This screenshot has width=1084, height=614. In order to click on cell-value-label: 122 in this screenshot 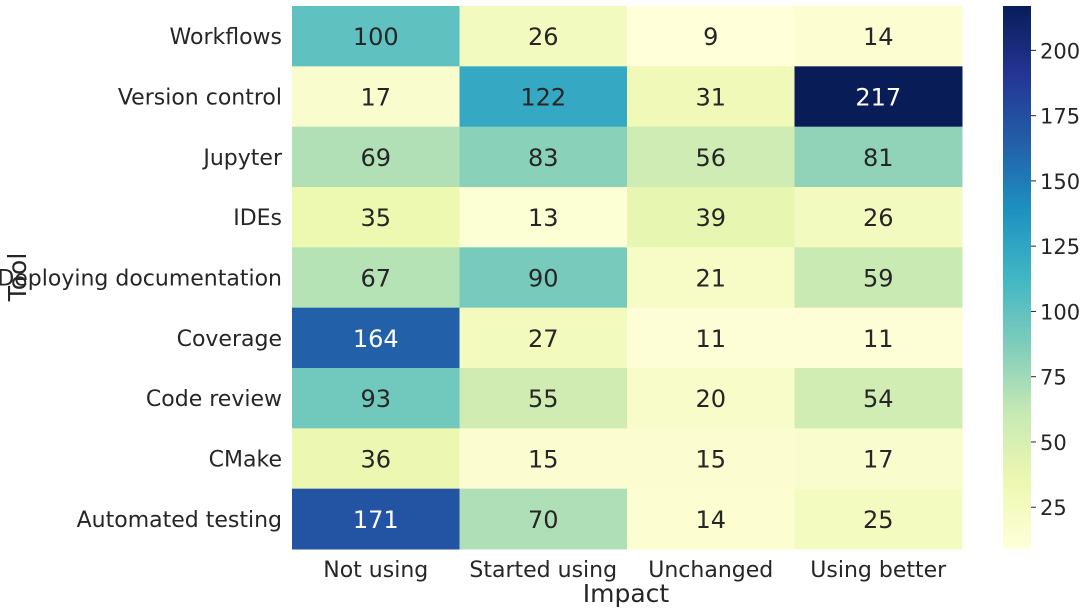, I will do `click(543, 98)`.